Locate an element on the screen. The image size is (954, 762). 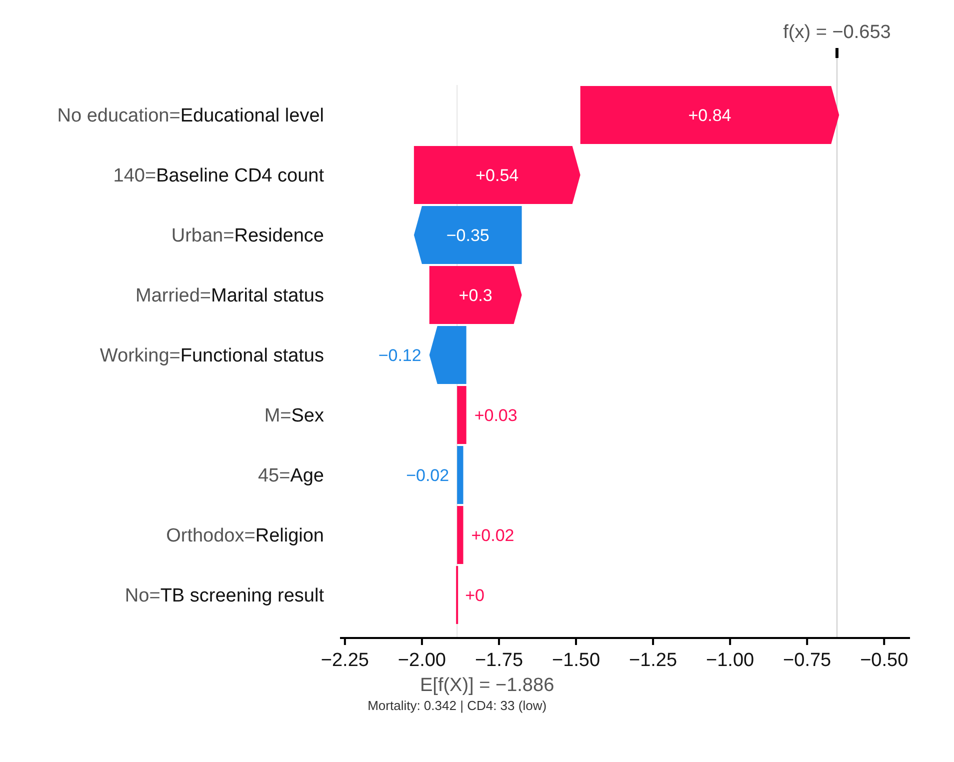
data-label: −0.35 is located at coordinates (468, 235).